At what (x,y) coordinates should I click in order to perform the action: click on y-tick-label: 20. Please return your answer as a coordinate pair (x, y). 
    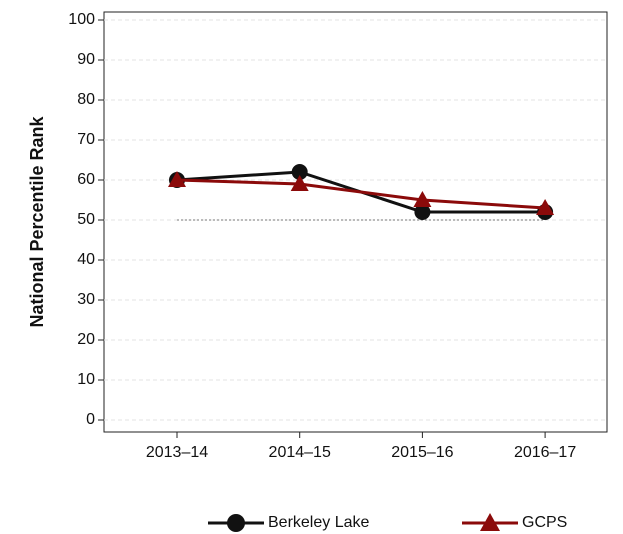
    Looking at the image, I should click on (86, 339).